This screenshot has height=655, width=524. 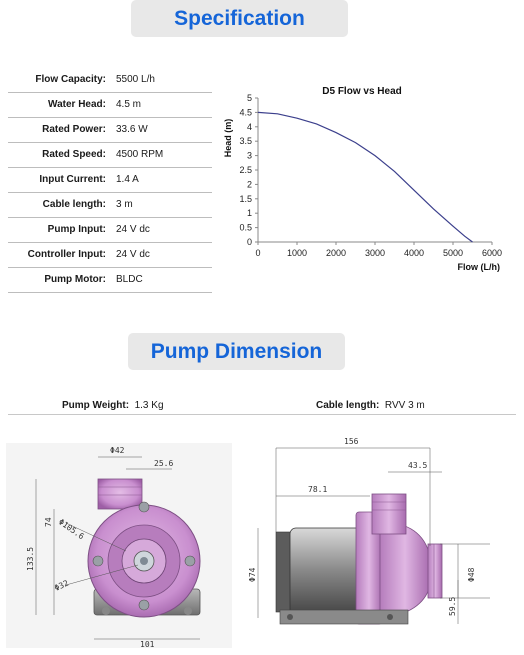 What do you see at coordinates (361, 91) in the screenshot?
I see `chart-title: D5 Flow vs Head` at bounding box center [361, 91].